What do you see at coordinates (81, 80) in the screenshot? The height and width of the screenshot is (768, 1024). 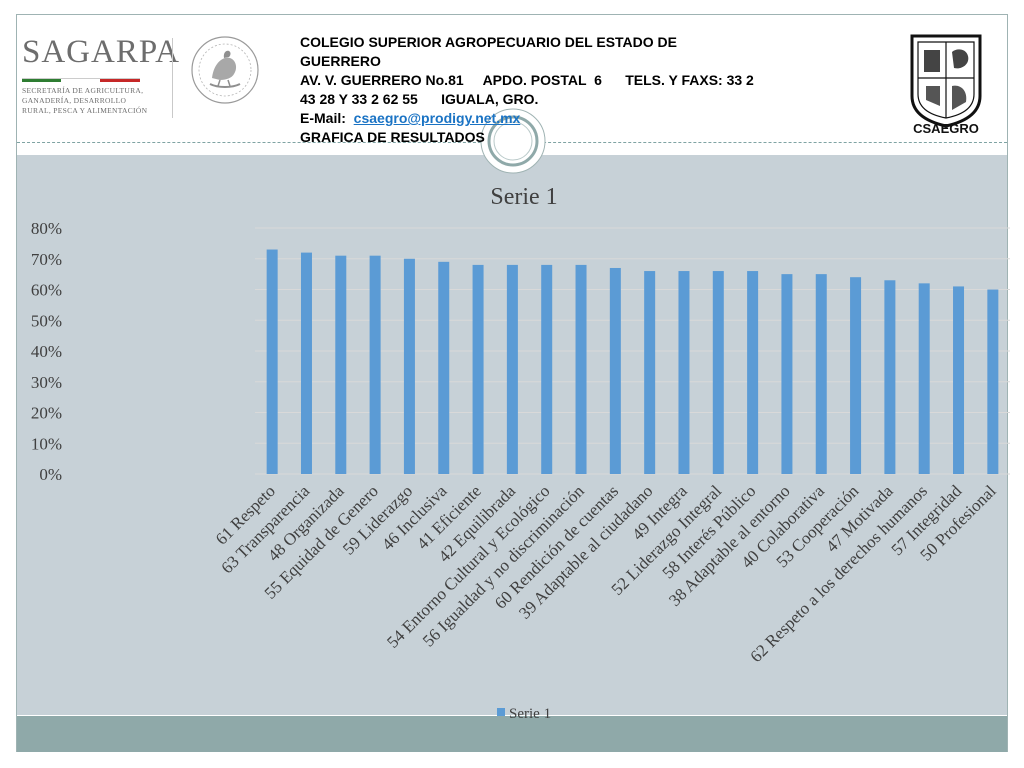 I see `sagarpa-logo-flag-line` at bounding box center [81, 80].